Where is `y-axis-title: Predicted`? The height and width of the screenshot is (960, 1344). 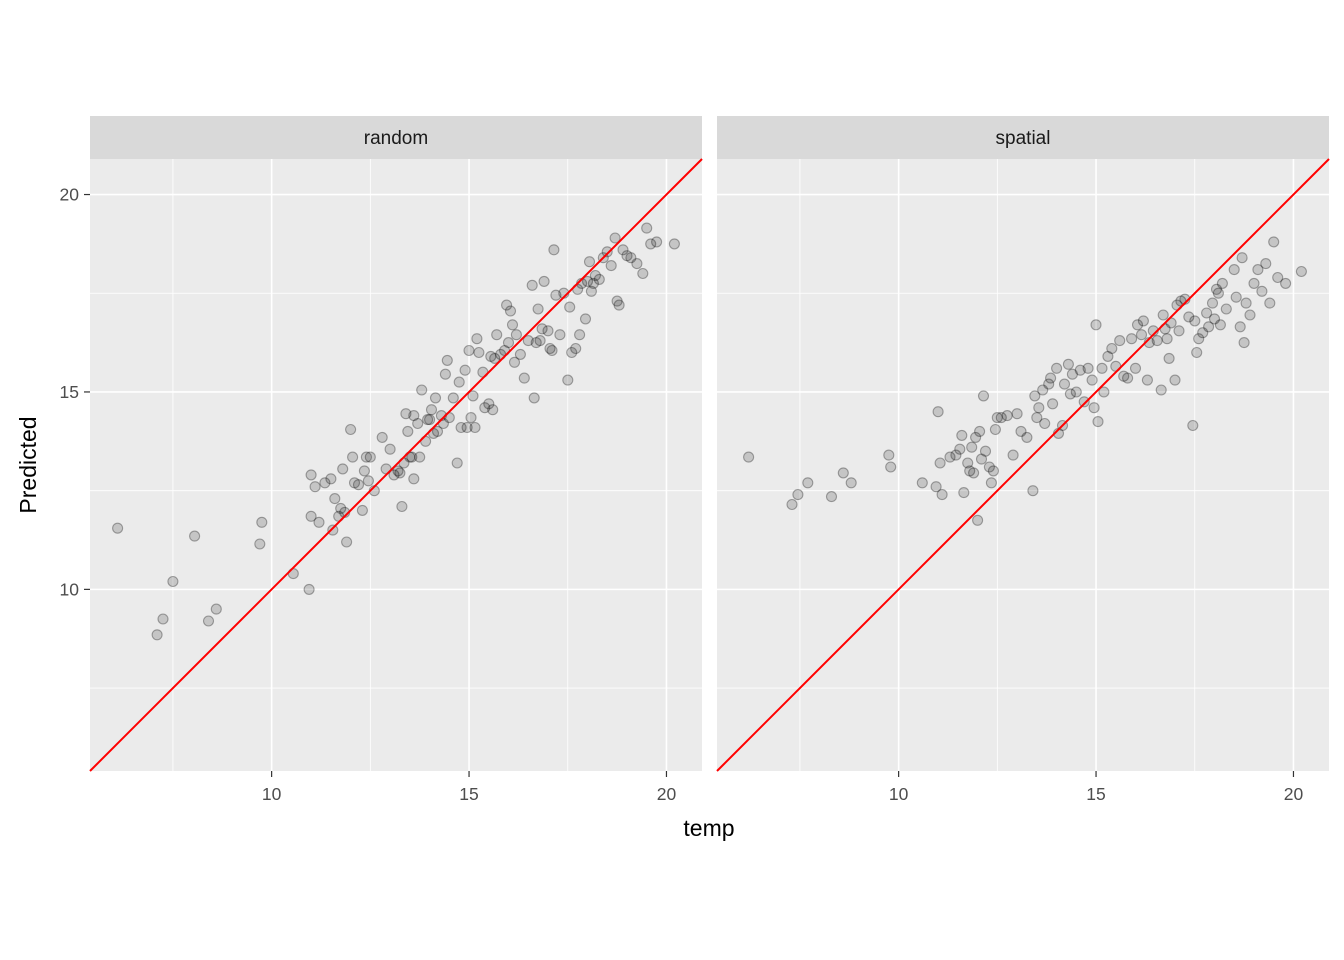
y-axis-title: Predicted is located at coordinates (28, 464).